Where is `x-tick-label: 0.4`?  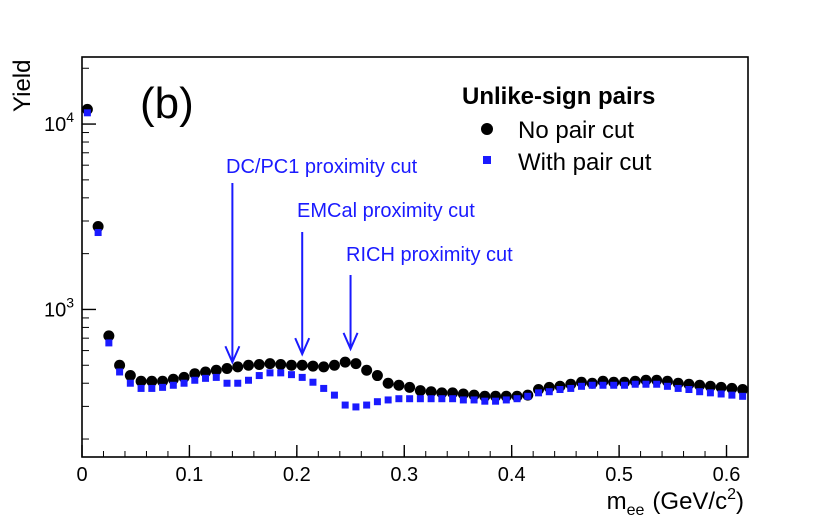
x-tick-label: 0.4 is located at coordinates (512, 475).